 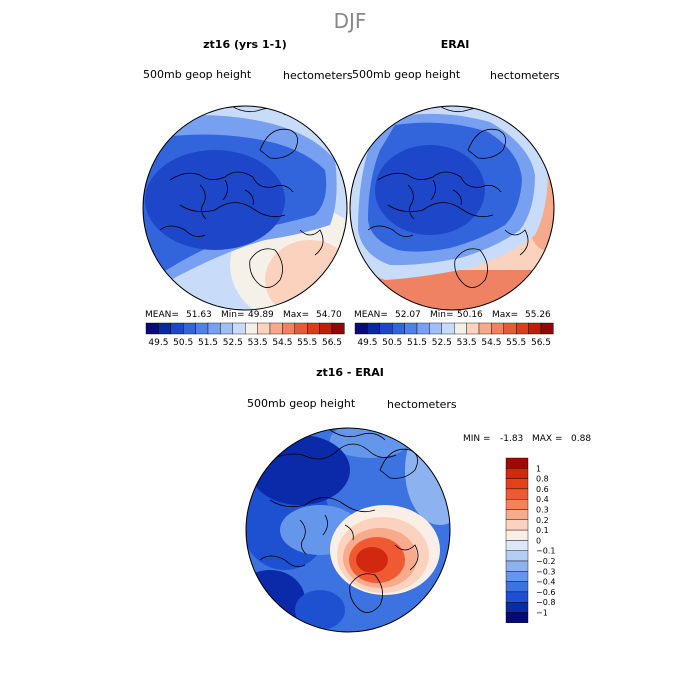 I want to click on panel-title-model: zt16 (yrs 1-1), so click(x=245, y=44).